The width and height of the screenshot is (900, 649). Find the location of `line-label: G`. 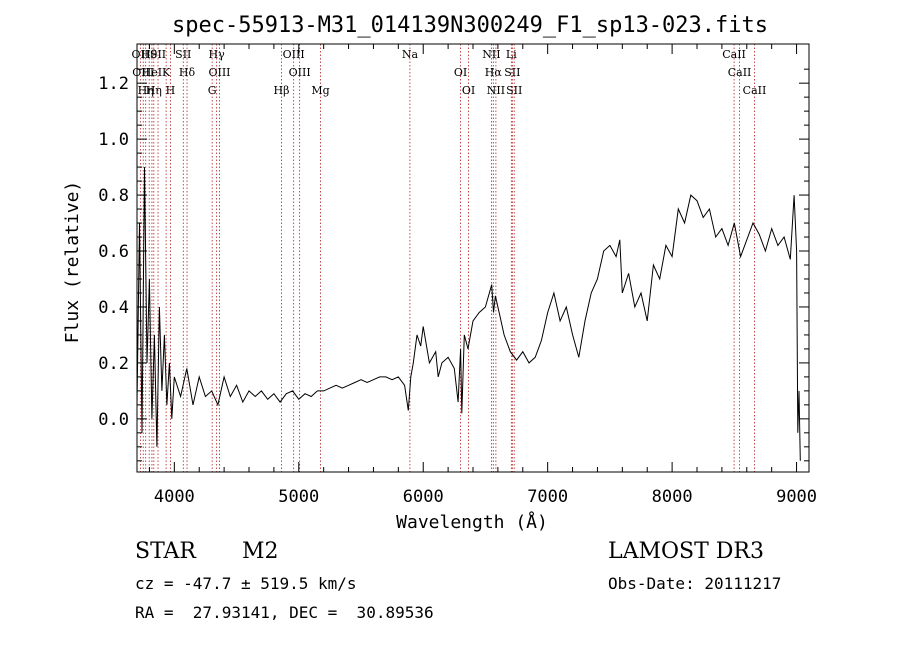

line-label: G is located at coordinates (212, 90).